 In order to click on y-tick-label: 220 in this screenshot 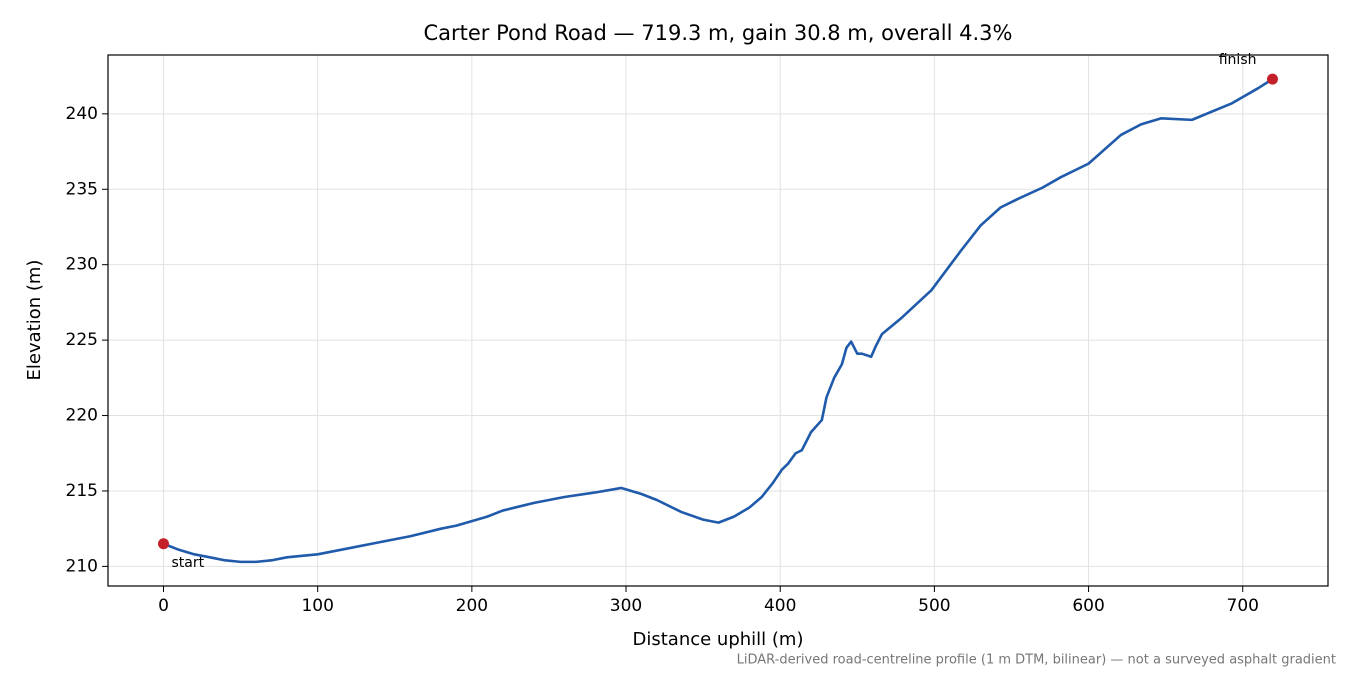, I will do `click(82, 416)`.